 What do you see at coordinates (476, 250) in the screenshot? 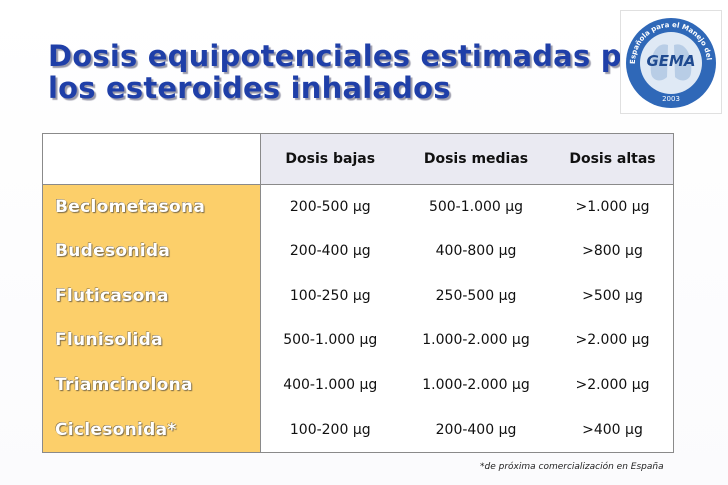
I see `dose-medium: 400-800 μg` at bounding box center [476, 250].